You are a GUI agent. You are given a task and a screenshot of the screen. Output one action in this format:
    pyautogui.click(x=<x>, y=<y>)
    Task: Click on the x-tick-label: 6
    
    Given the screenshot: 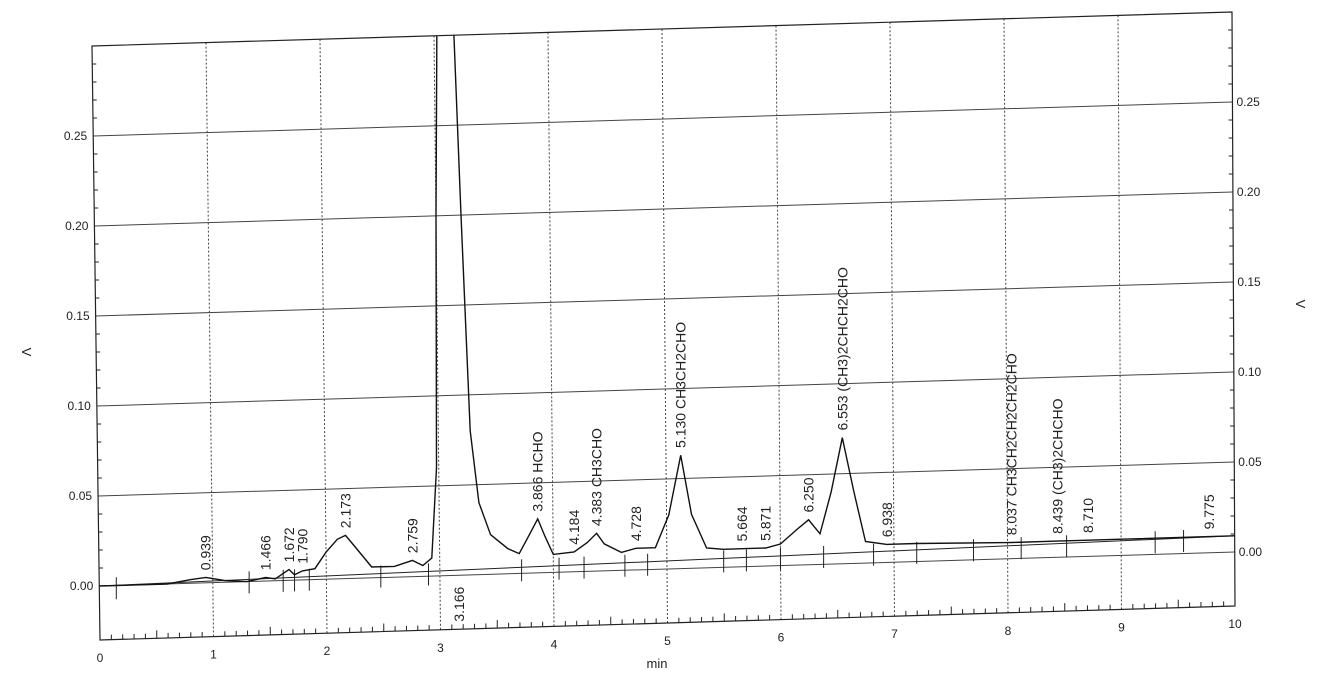 What is the action you would take?
    pyautogui.click(x=781, y=638)
    